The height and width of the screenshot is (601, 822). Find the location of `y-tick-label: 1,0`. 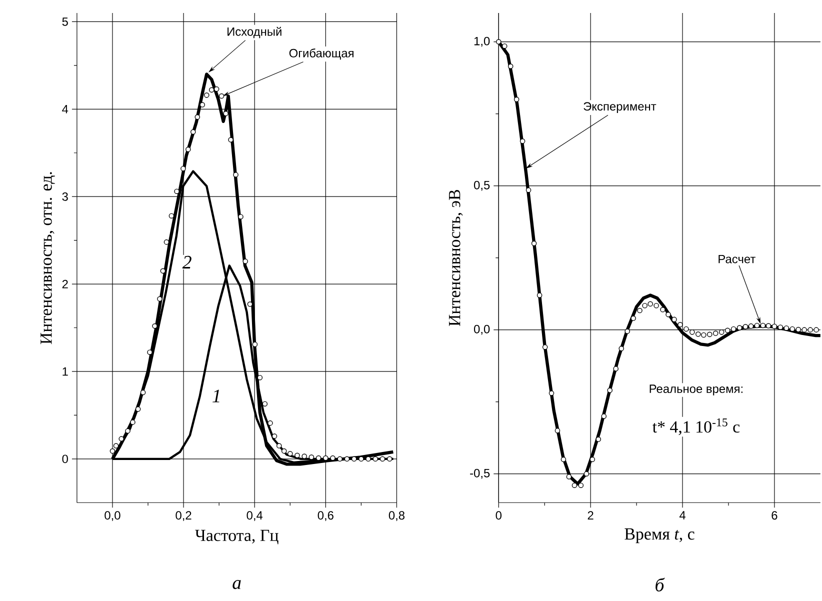

y-tick-label: 1,0 is located at coordinates (482, 42).